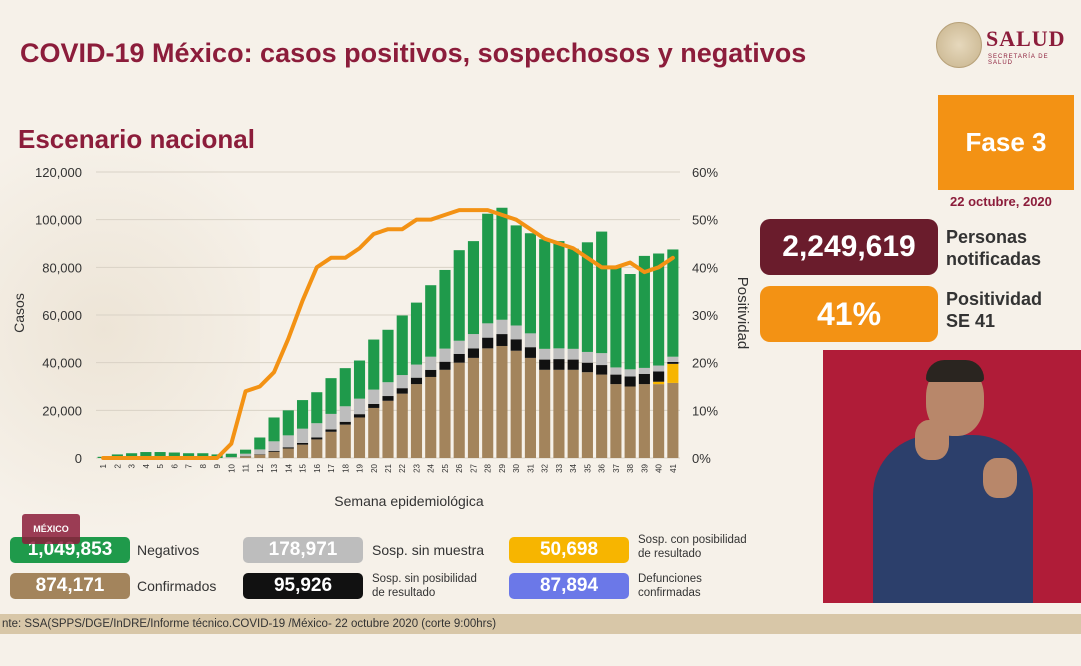 This screenshot has height=666, width=1081. What do you see at coordinates (402, 467) in the screenshot?
I see `x-tick-label: 22` at bounding box center [402, 467].